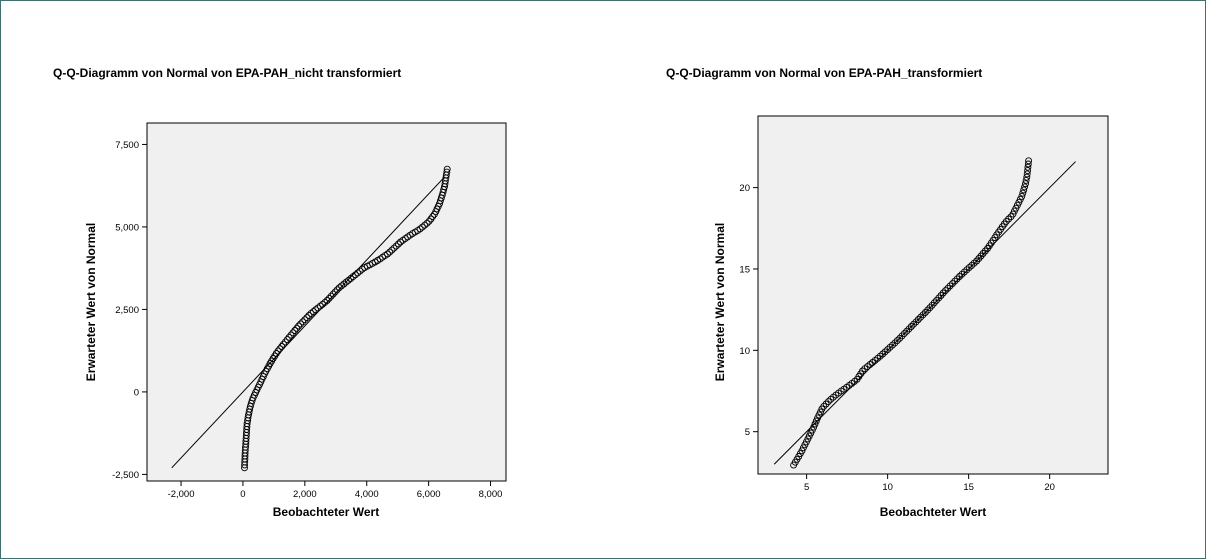  Describe the element at coordinates (91, 302) in the screenshot. I see `y-axis-label: Erwarteter Wert von Normal` at that location.